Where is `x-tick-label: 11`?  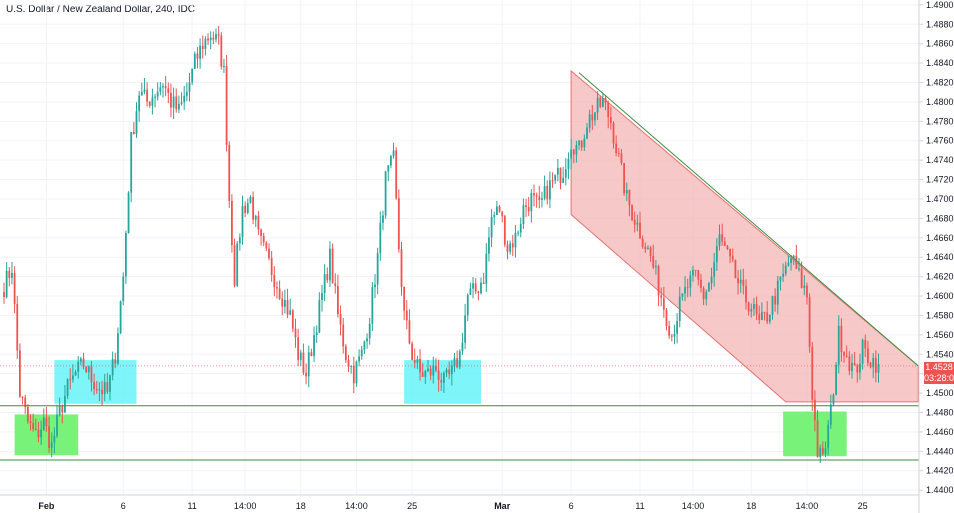
x-tick-label: 11 is located at coordinates (639, 506).